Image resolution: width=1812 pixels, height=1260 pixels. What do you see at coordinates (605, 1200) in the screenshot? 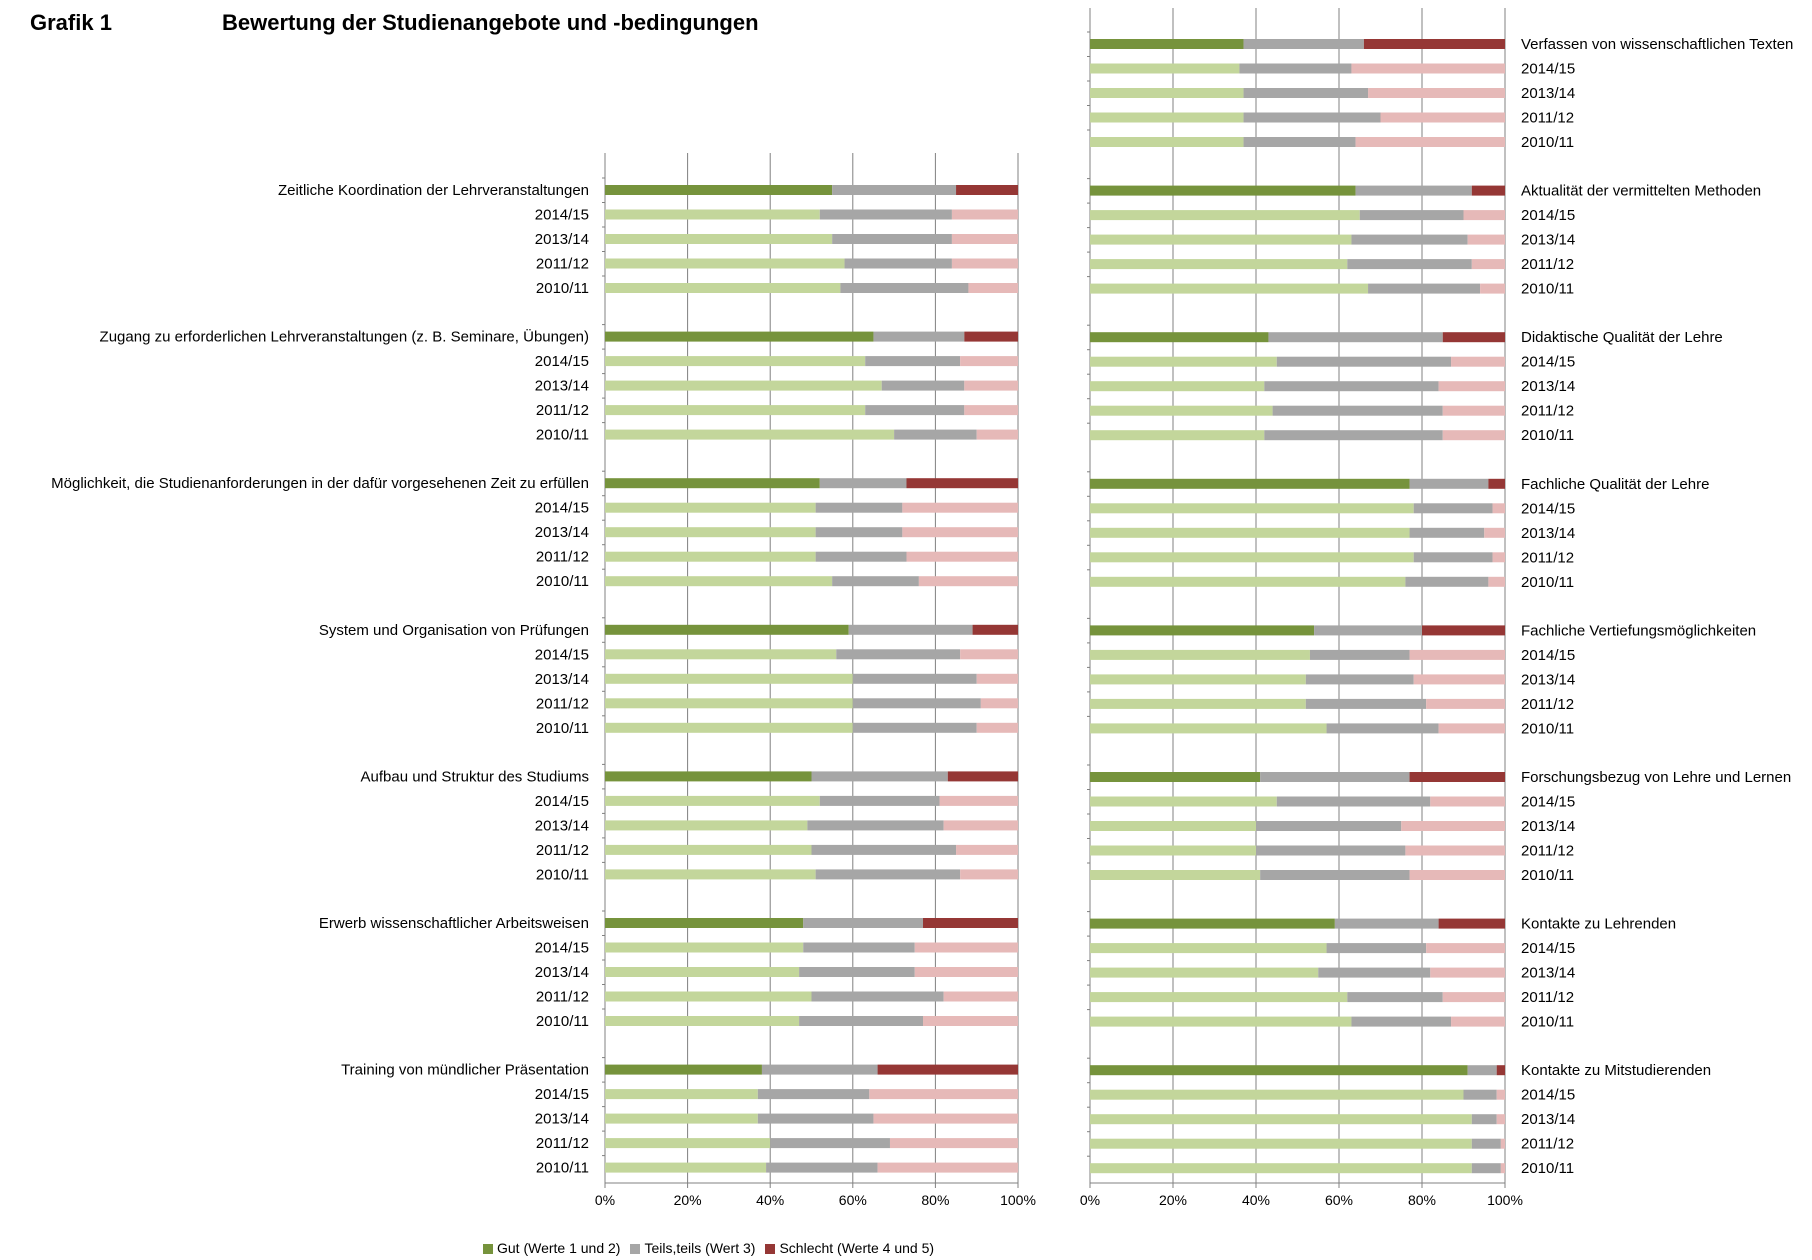
I see `x-tick-label: 0%` at bounding box center [605, 1200].